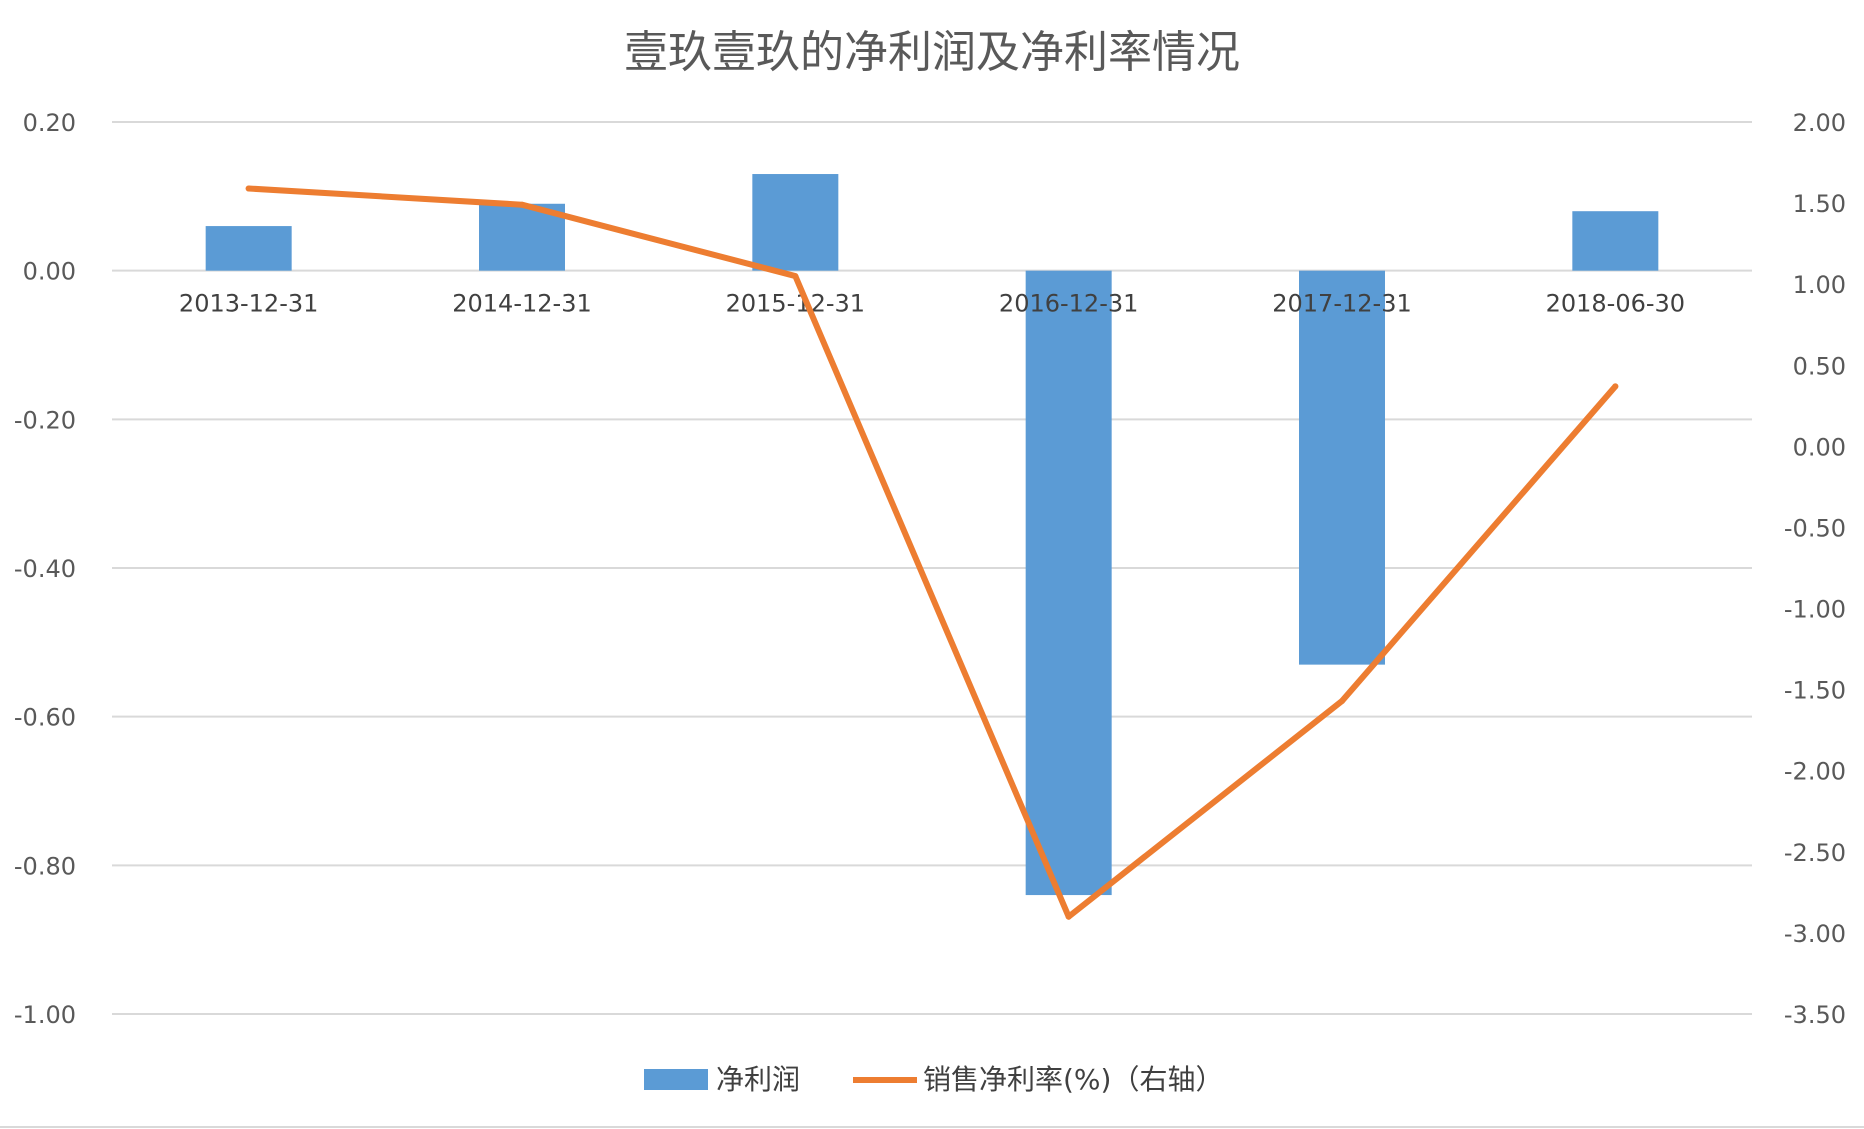 The width and height of the screenshot is (1864, 1129). I want to click on right-axis-tick-label: 1.00, so click(1819, 285).